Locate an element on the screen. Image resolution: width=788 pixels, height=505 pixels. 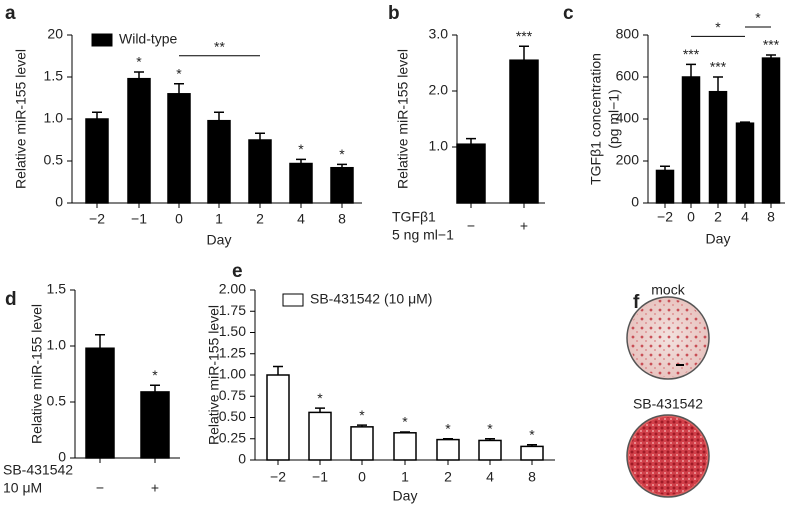
y-tick-label: 1.25 is located at coordinates (232, 352).